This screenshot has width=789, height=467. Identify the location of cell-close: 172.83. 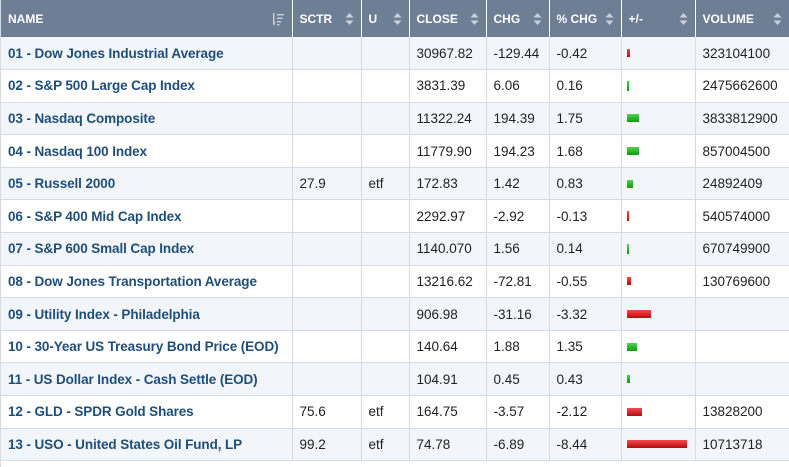
(448, 184).